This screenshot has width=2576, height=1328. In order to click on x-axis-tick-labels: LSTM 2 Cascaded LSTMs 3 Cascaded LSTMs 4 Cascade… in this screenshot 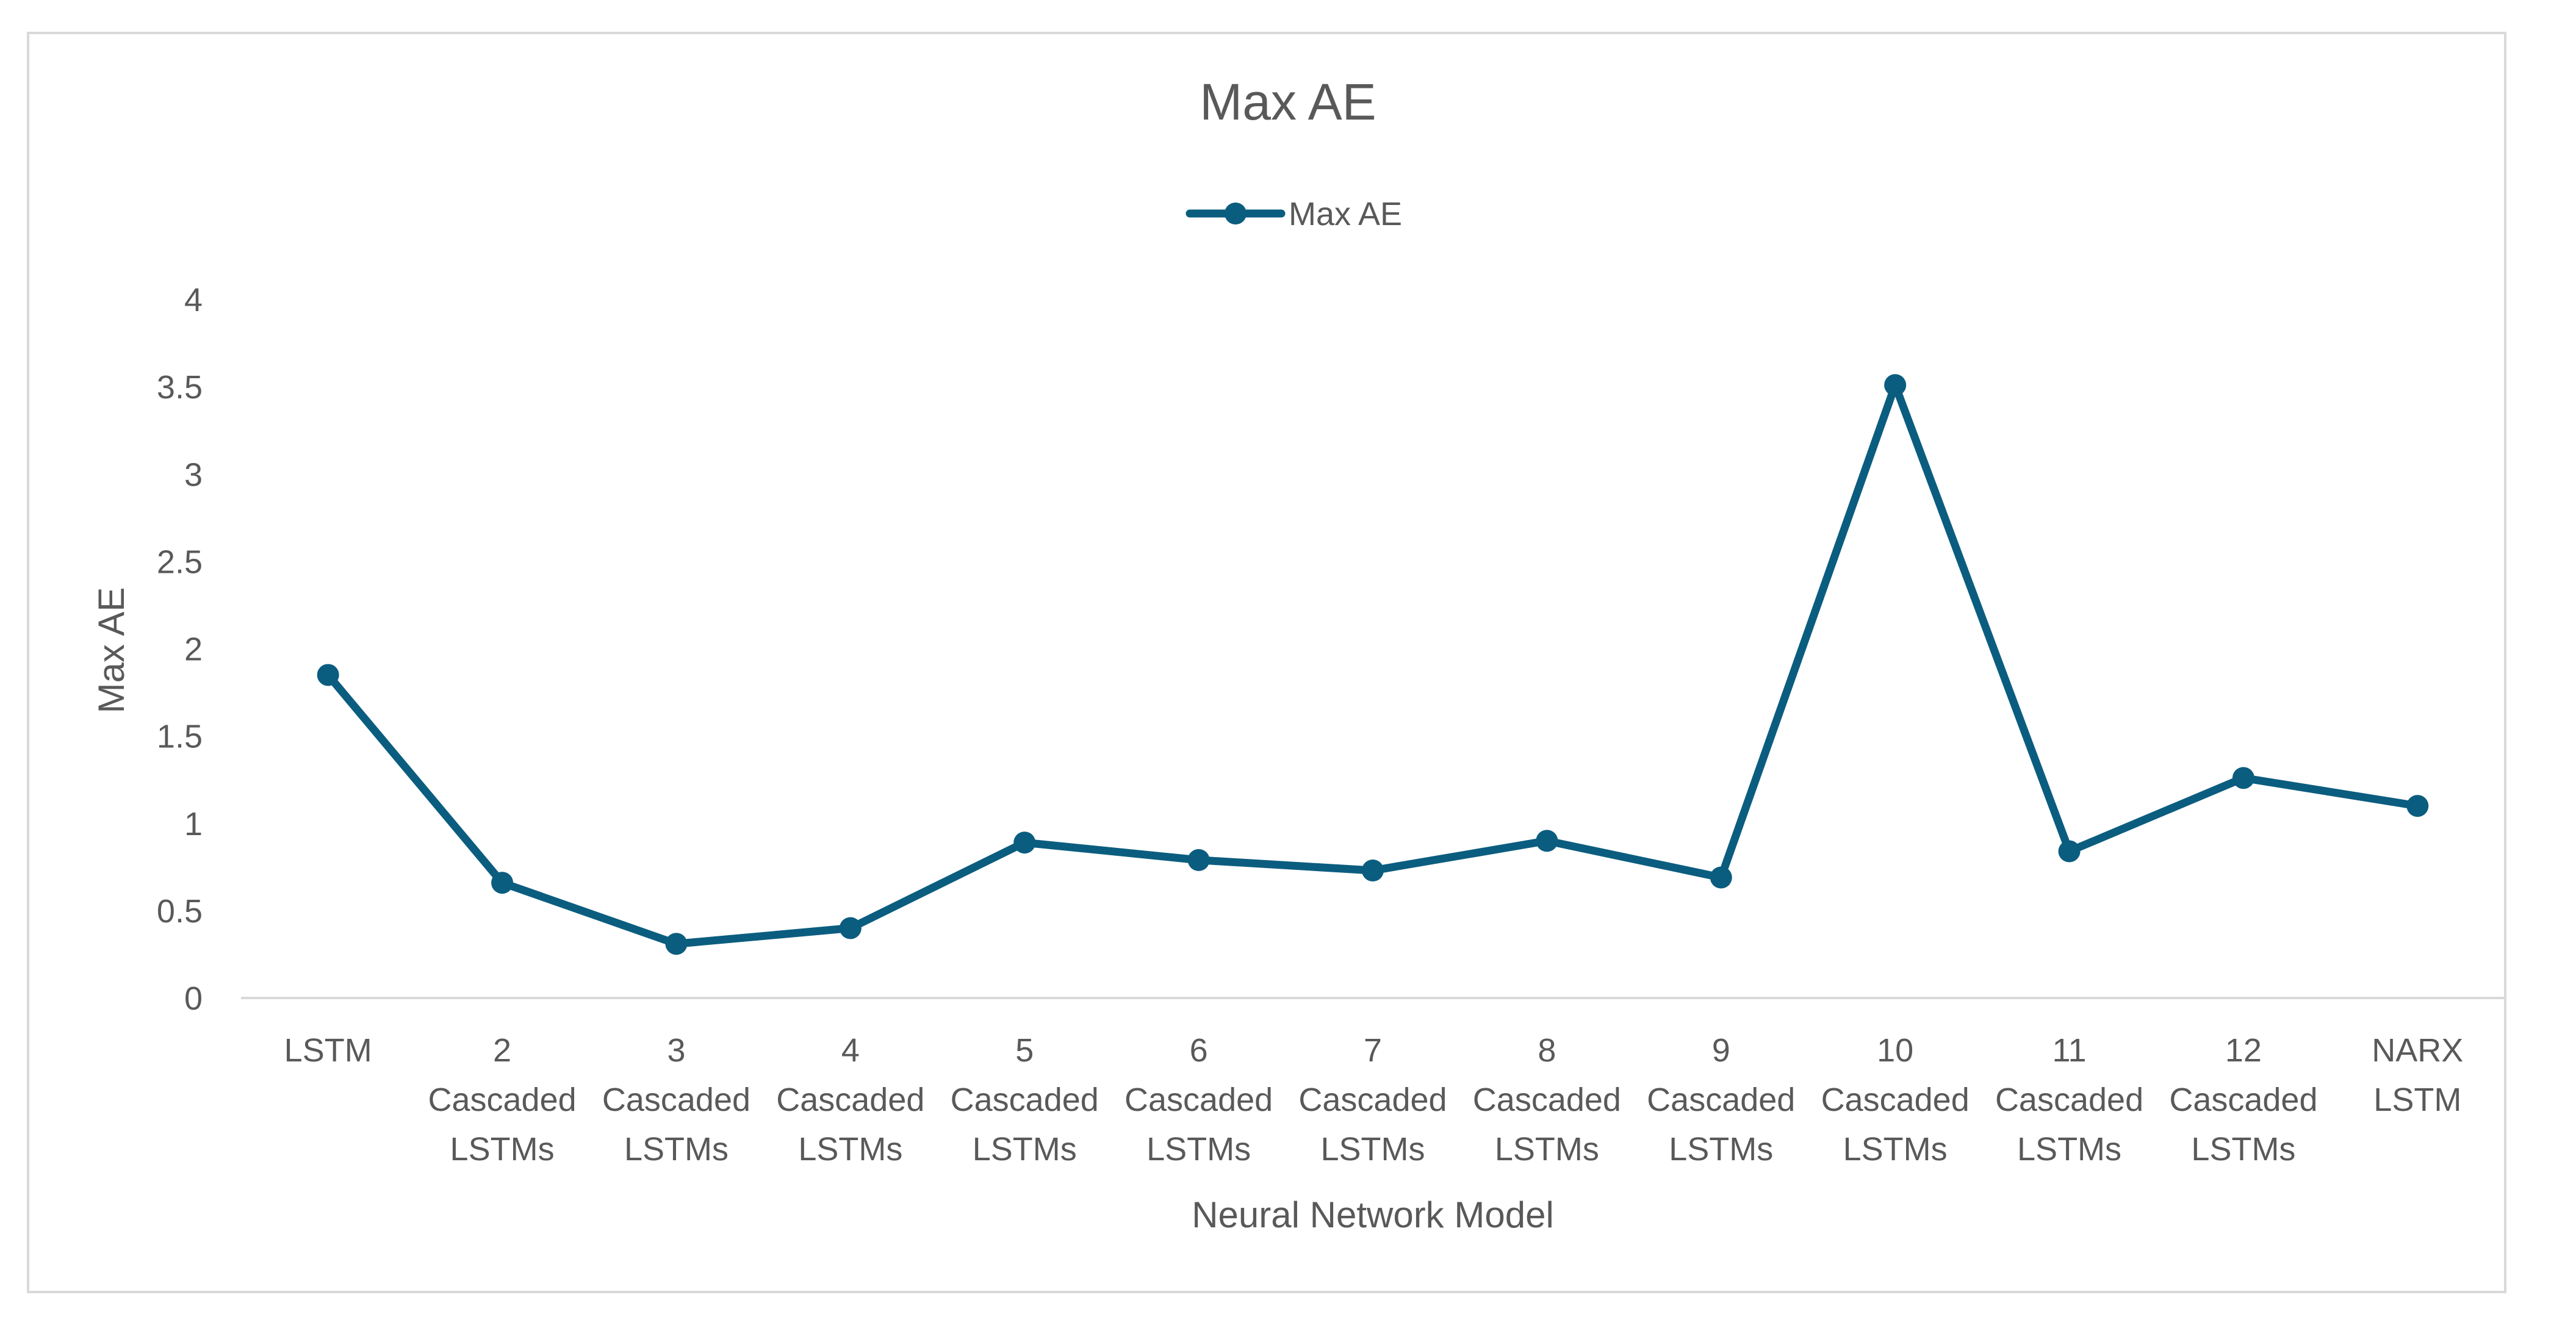, I will do `click(1374, 1100)`.